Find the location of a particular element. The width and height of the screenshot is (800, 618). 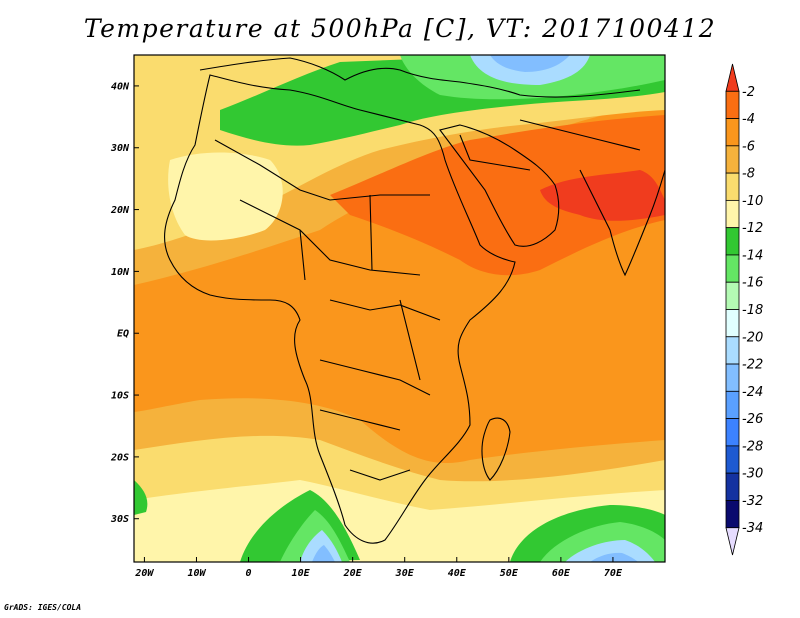

field-band-14-south is located at coordinates (399, 521).